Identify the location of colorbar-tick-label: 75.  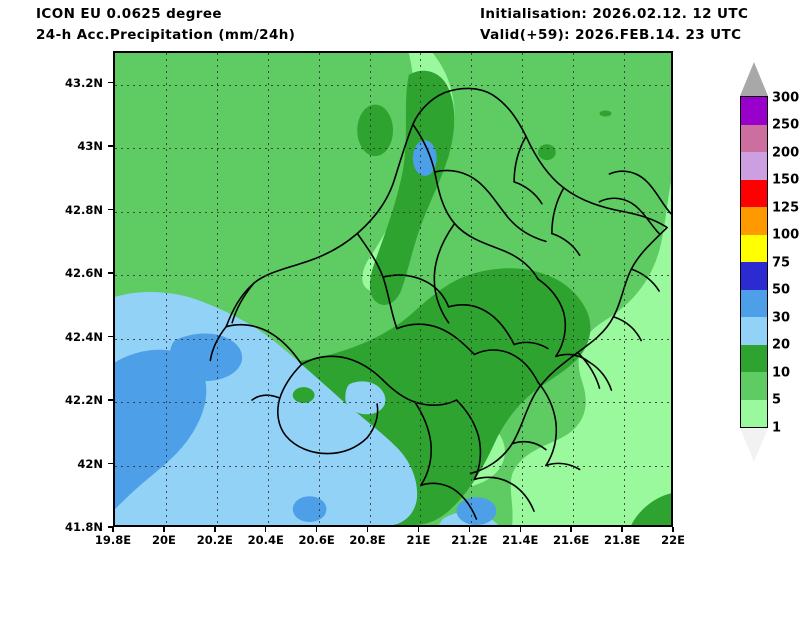
(781, 262).